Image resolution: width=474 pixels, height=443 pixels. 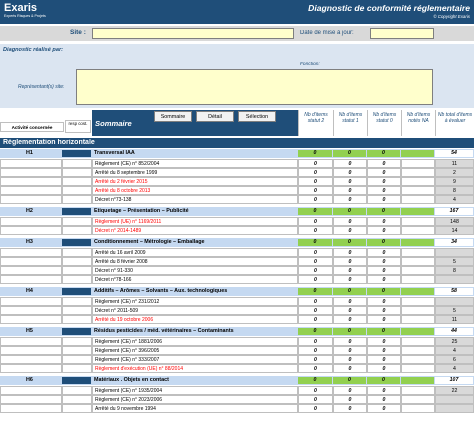 What do you see at coordinates (49, 142) in the screenshot?
I see `section-title: Réglementation horizontale` at bounding box center [49, 142].